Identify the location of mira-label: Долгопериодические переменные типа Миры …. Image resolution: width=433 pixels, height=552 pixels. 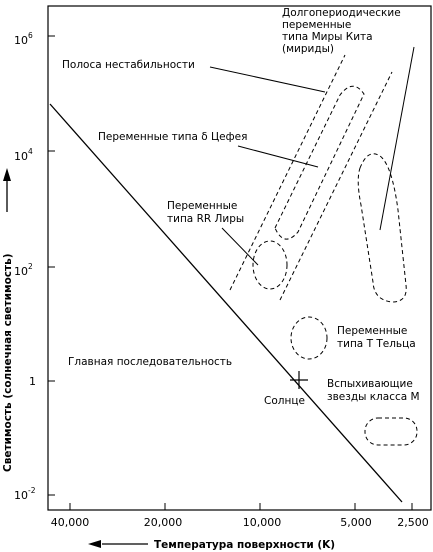
(343, 31).